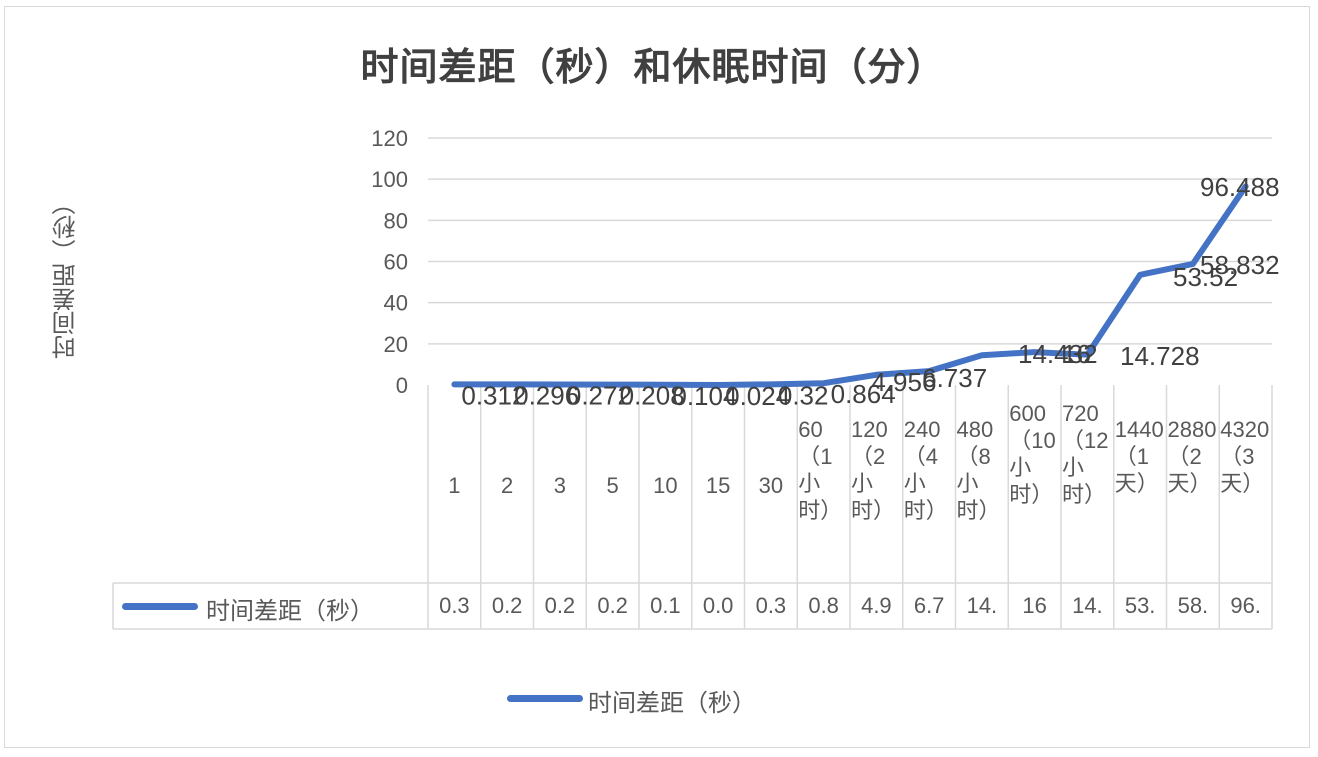 This screenshot has width=1318, height=757. Describe the element at coordinates (803, 395) in the screenshot. I see `data-label: 0.32` at that location.